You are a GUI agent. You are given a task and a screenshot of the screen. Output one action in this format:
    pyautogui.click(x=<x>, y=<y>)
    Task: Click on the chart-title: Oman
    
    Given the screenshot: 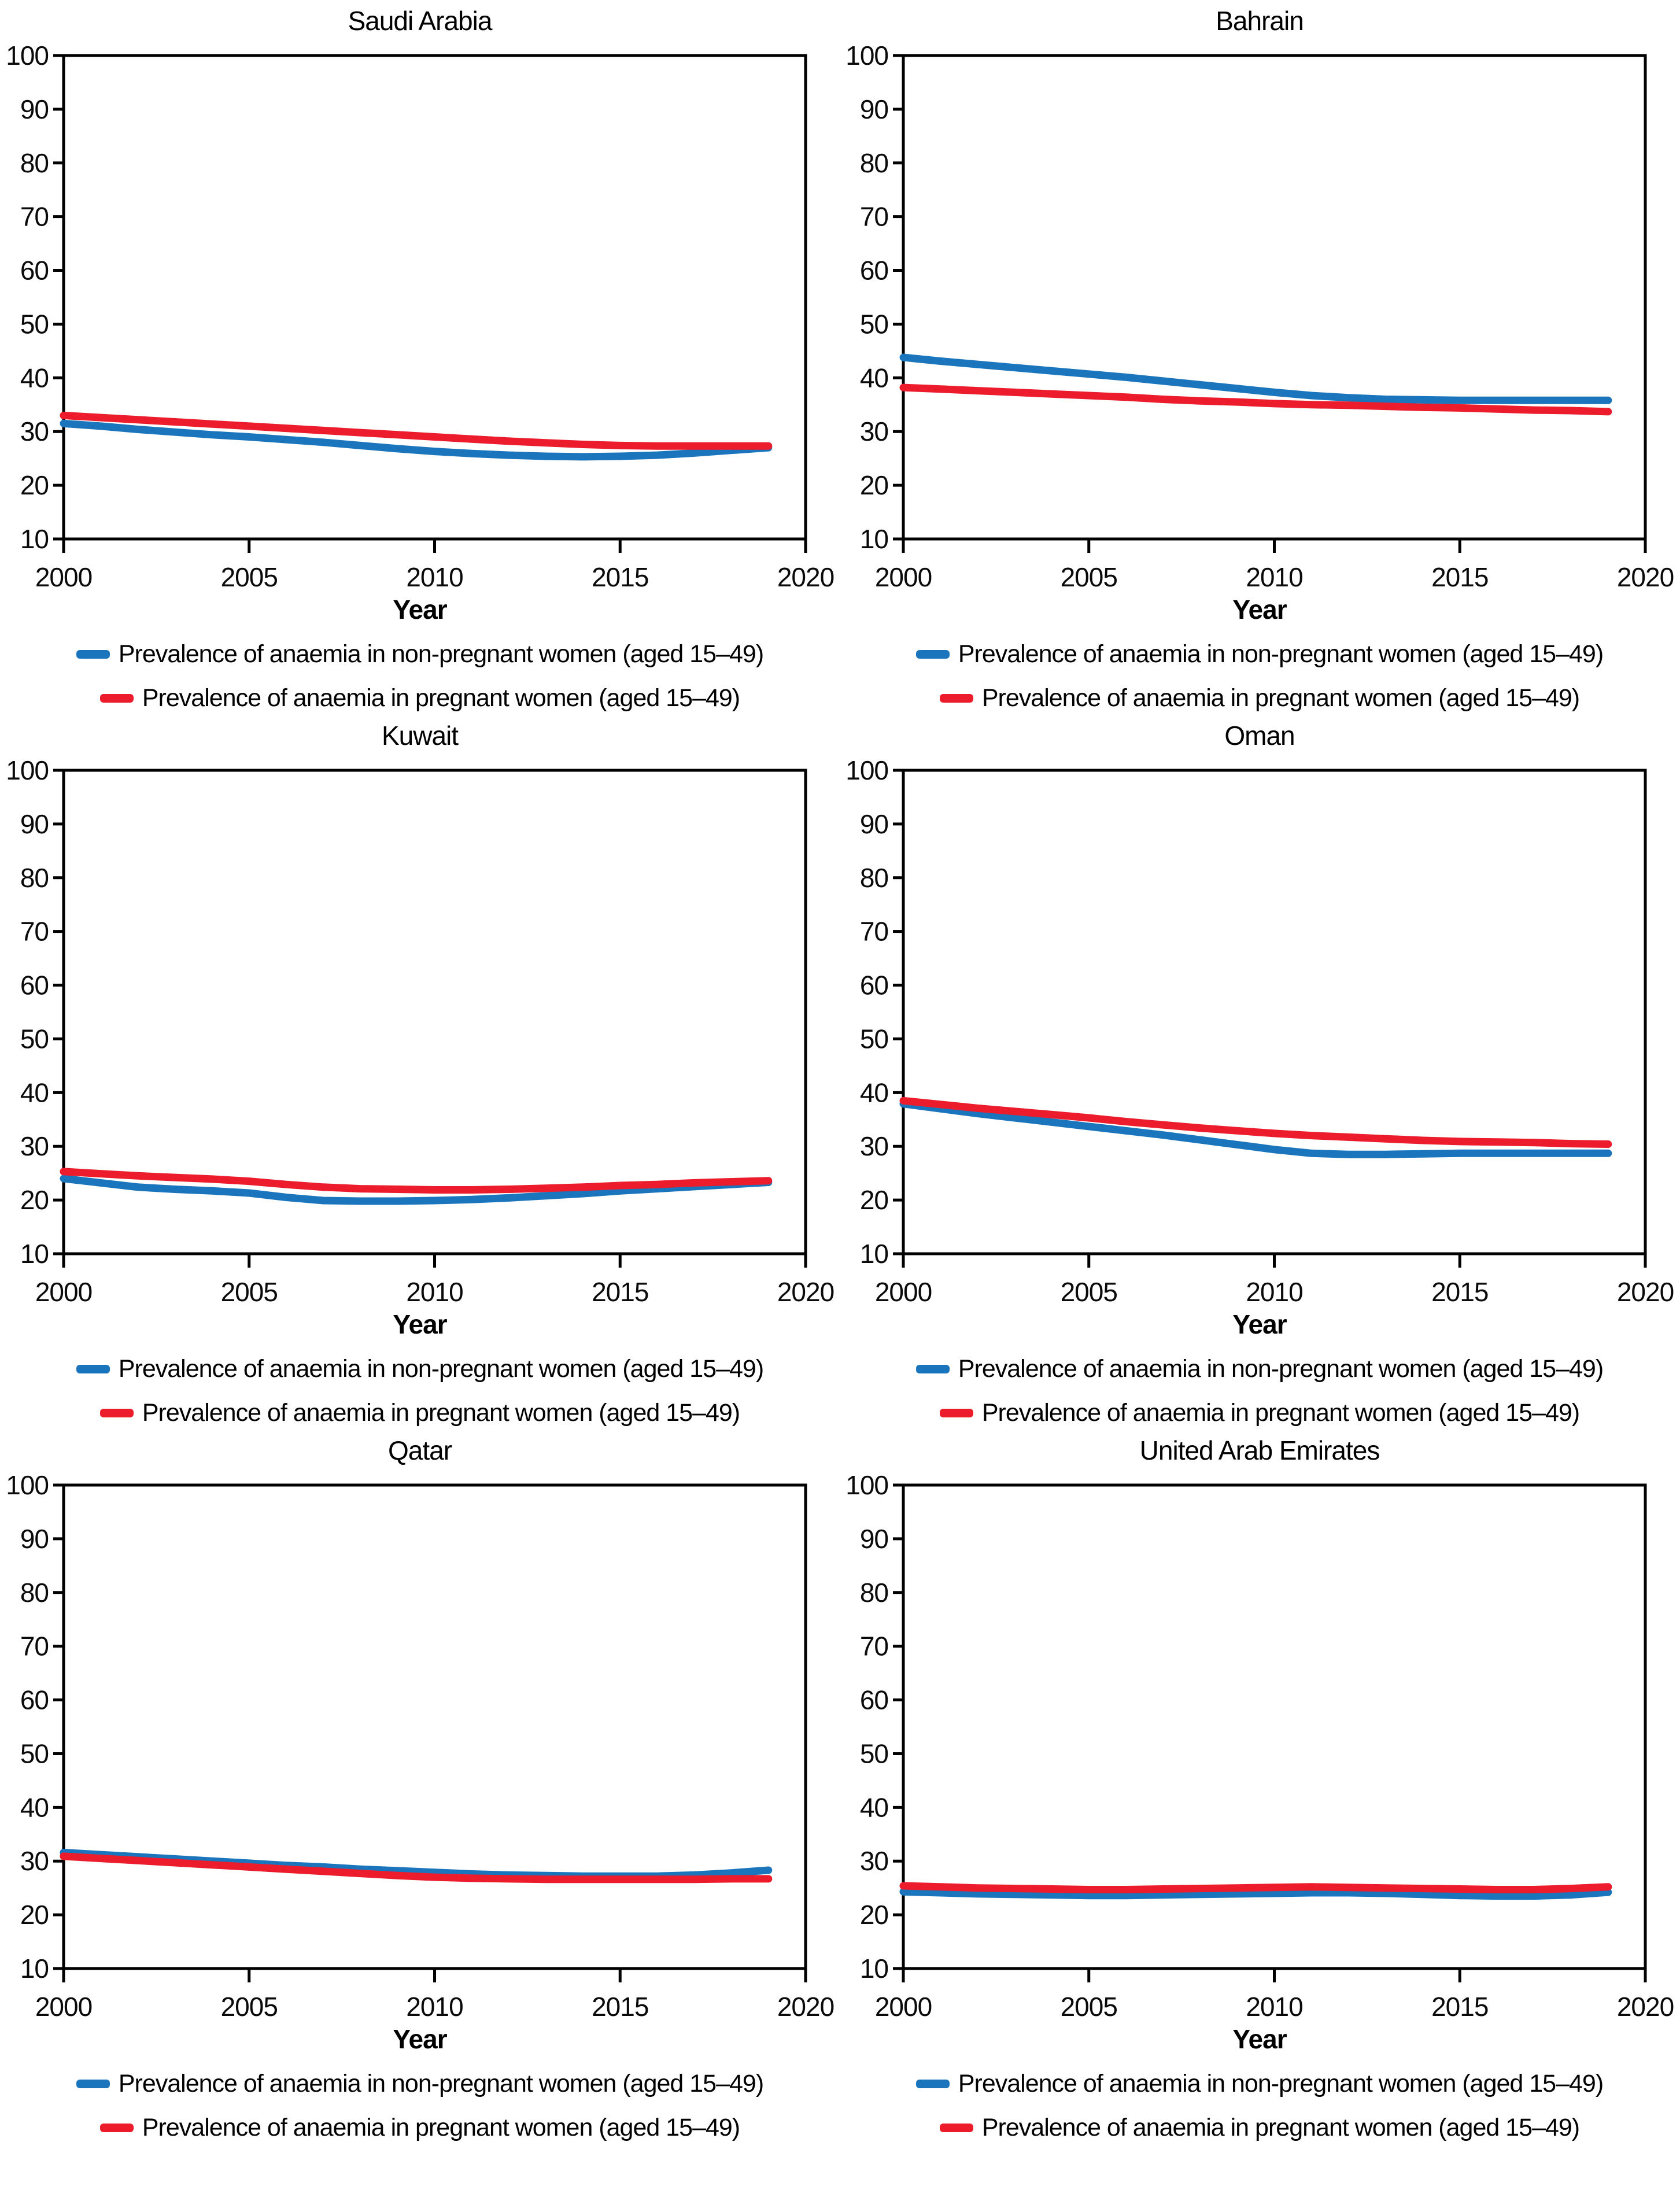 What is the action you would take?
    pyautogui.click(x=1260, y=736)
    